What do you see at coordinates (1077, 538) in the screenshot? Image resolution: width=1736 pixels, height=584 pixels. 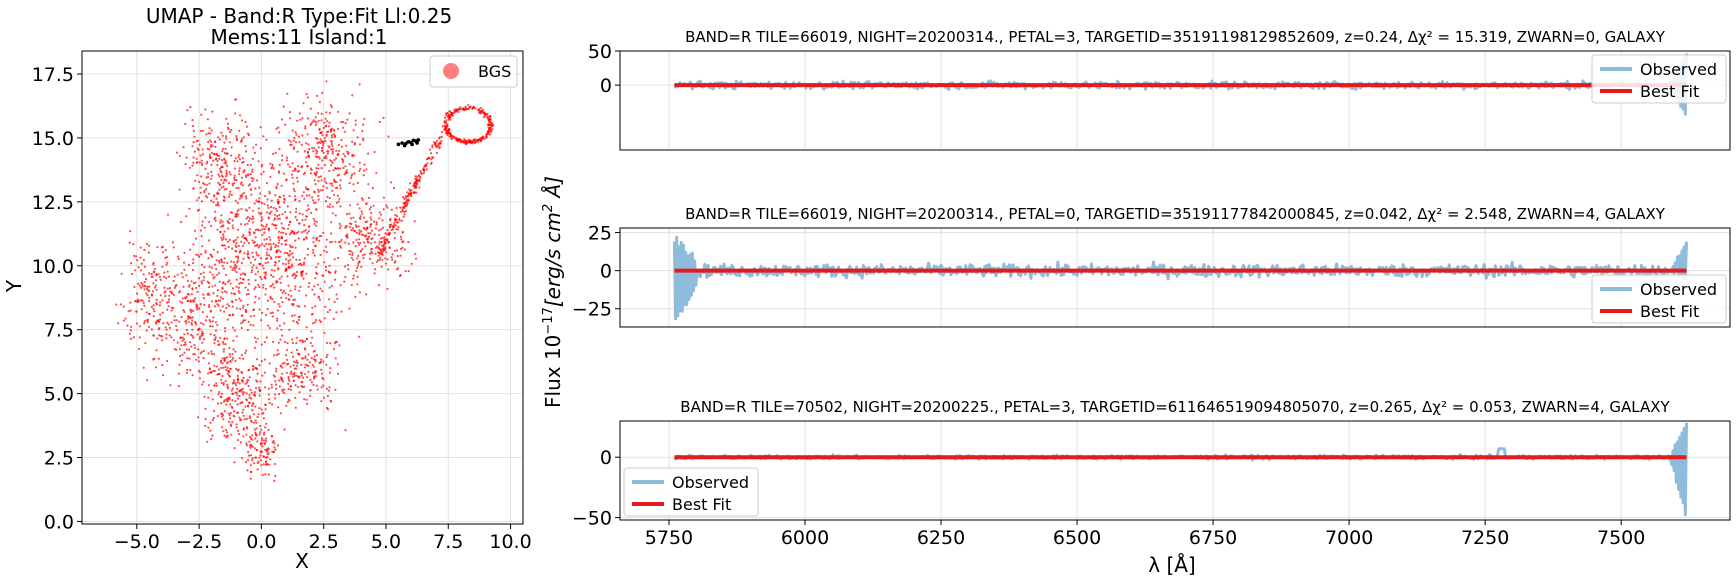 I see `spectrum-x-tick-label: 6500` at bounding box center [1077, 538].